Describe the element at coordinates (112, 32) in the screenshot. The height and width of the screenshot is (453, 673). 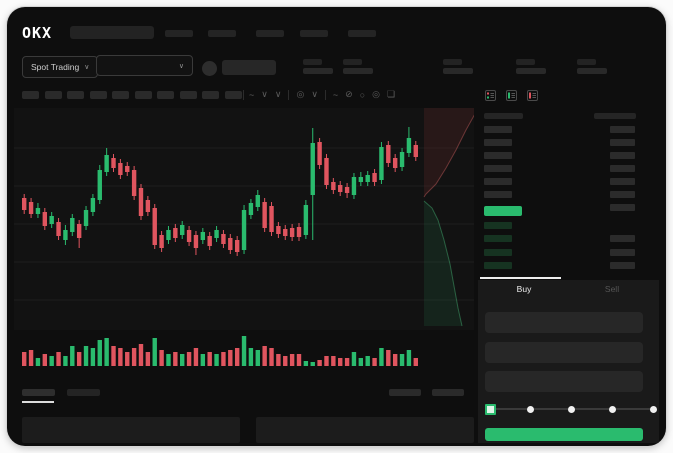
I see `search-input` at that location.